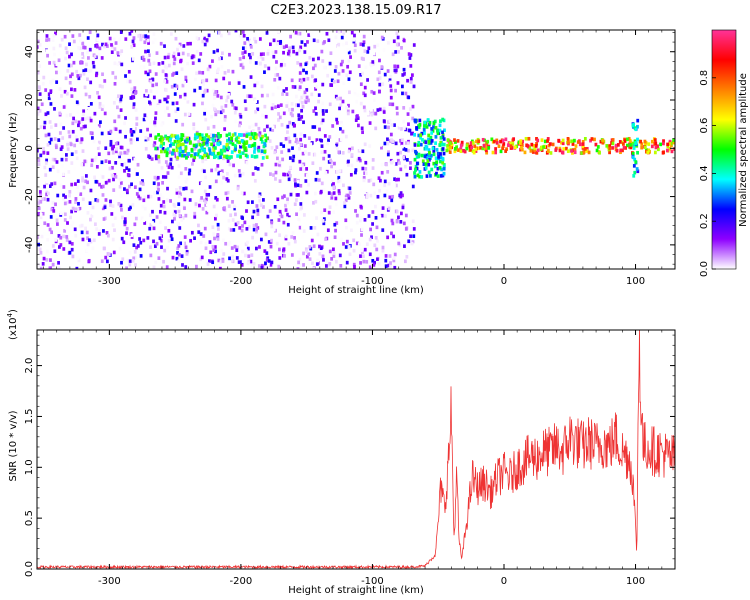  Describe the element at coordinates (12, 324) in the screenshot. I see `snr-scale-label: (x104)` at that location.